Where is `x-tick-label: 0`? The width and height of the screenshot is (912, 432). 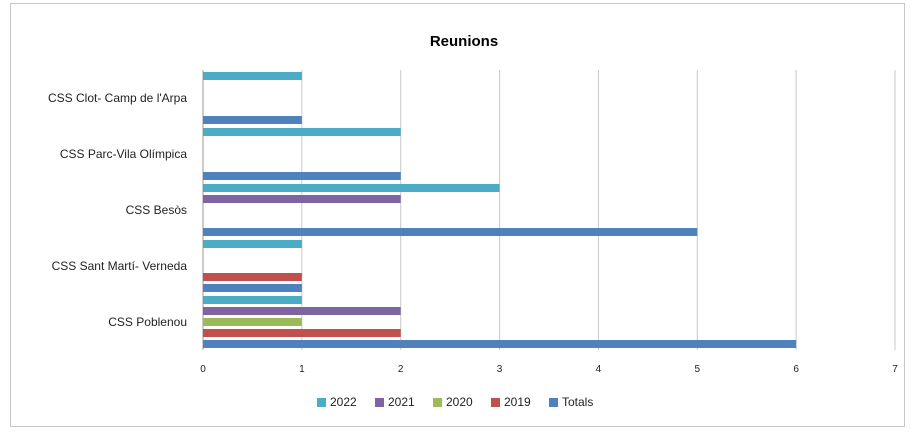 x-tick-label: 0 is located at coordinates (203, 369).